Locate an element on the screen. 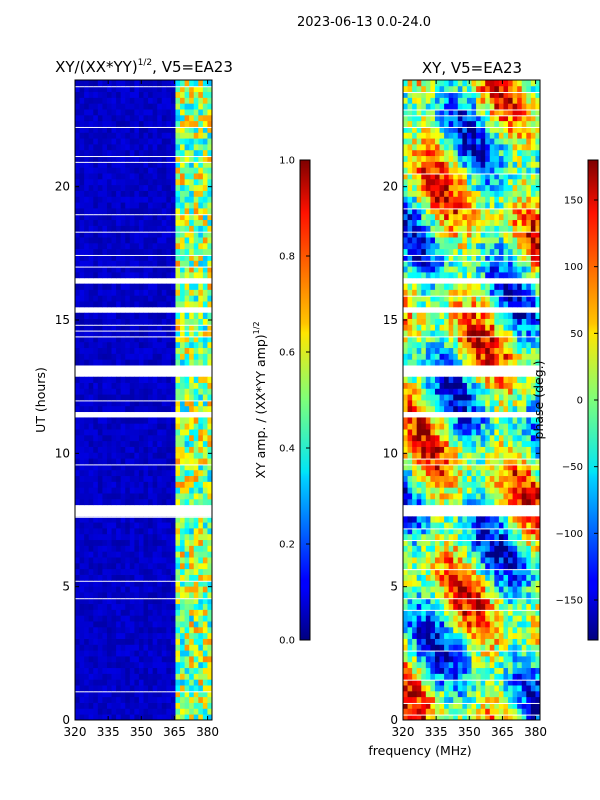 The height and width of the screenshot is (800, 600). x-tick-label: 335 is located at coordinates (108, 732).